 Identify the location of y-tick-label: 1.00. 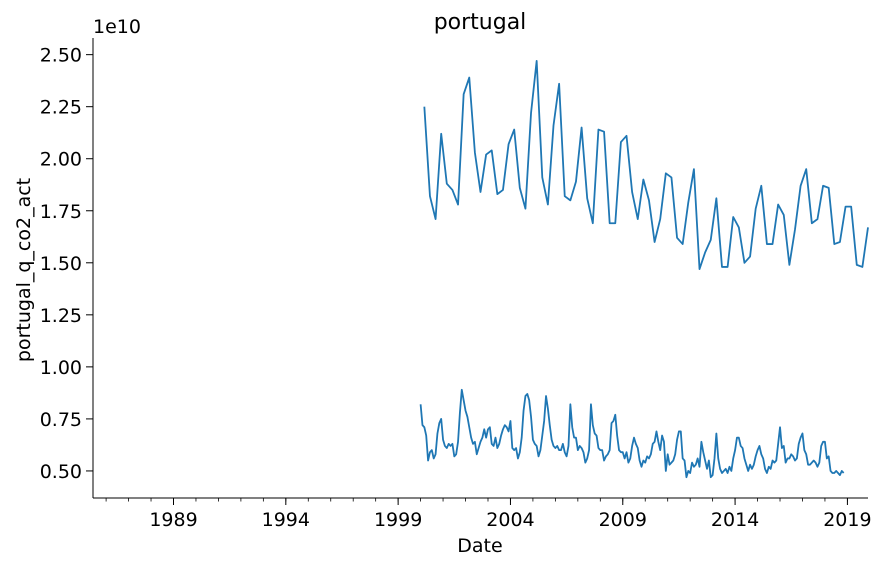
(61, 368).